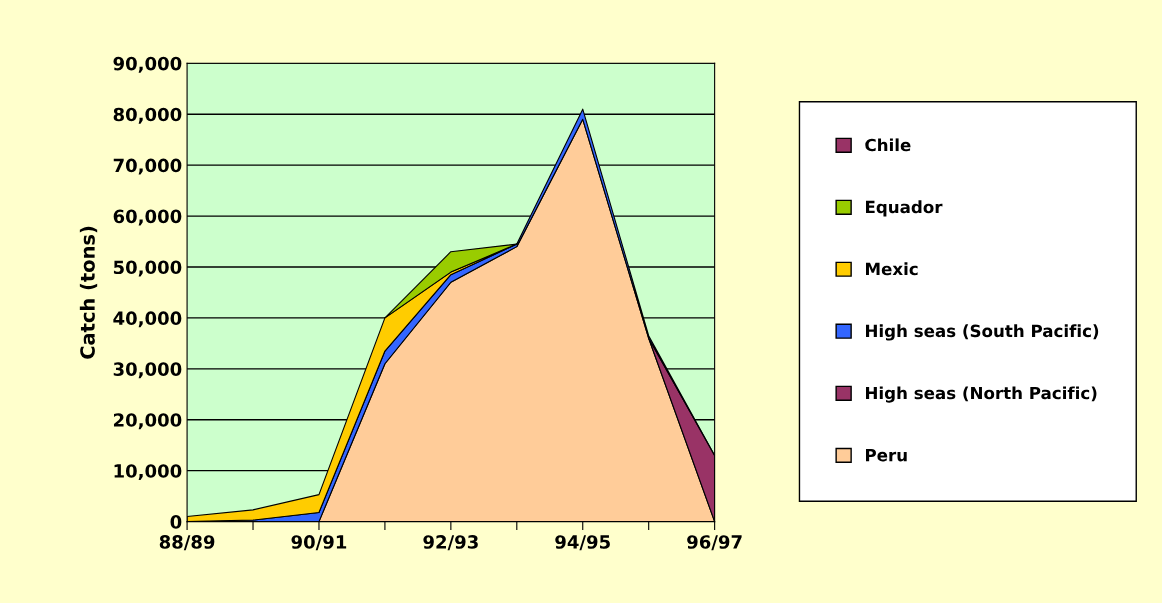  I want to click on x-tick-label: 96/97, so click(714, 543).